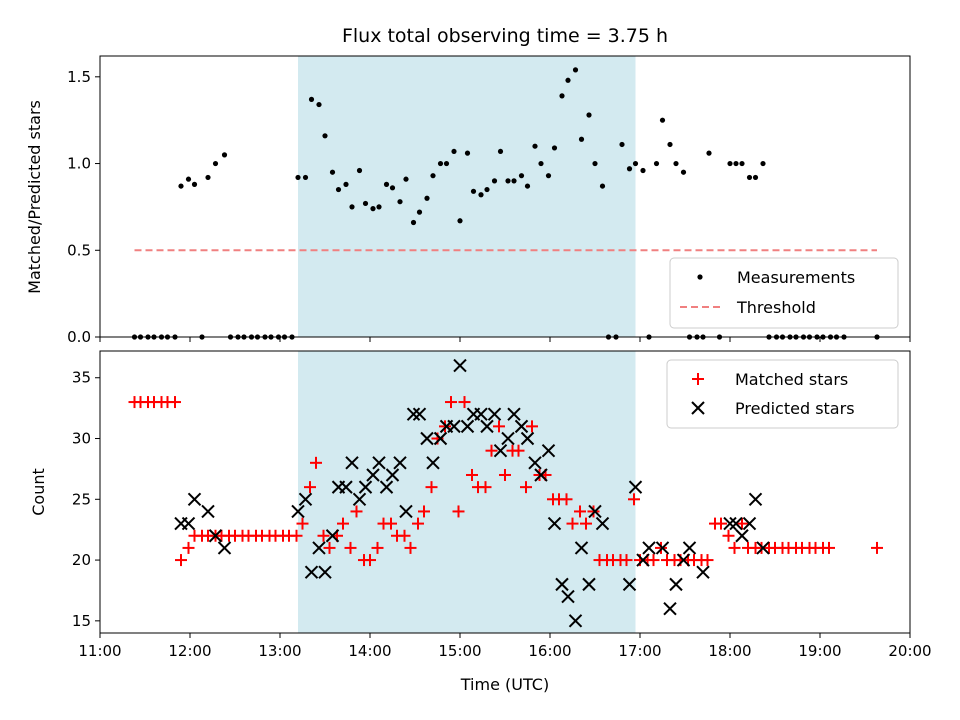 The width and height of the screenshot is (960, 720). I want to click on bottom-observing-window, so click(467, 492).